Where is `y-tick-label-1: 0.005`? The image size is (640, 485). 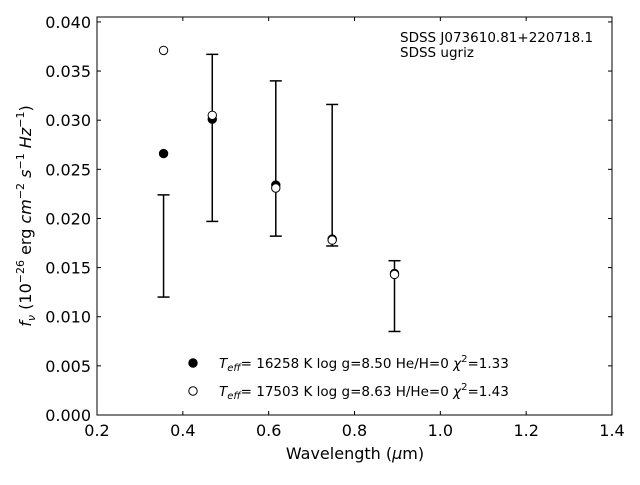 y-tick-label-1: 0.005 is located at coordinates (68, 366).